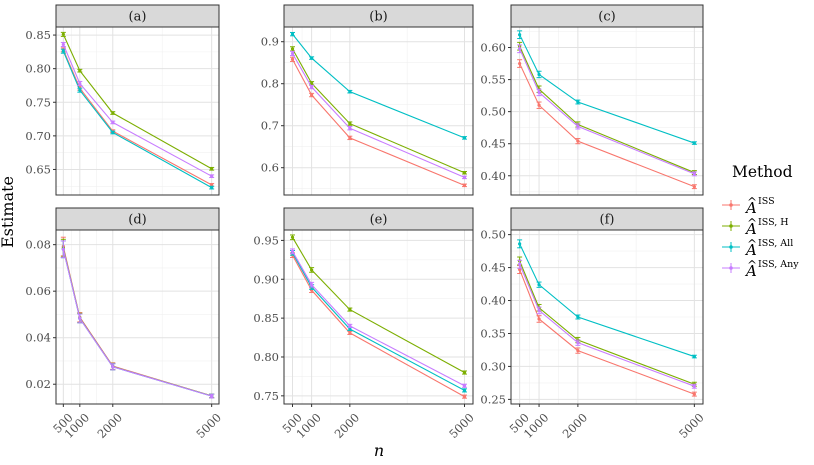 This screenshot has width=814, height=465. What do you see at coordinates (757, 248) in the screenshot?
I see `legend-entry-iss-all: ^A ISS, All` at bounding box center [757, 248].